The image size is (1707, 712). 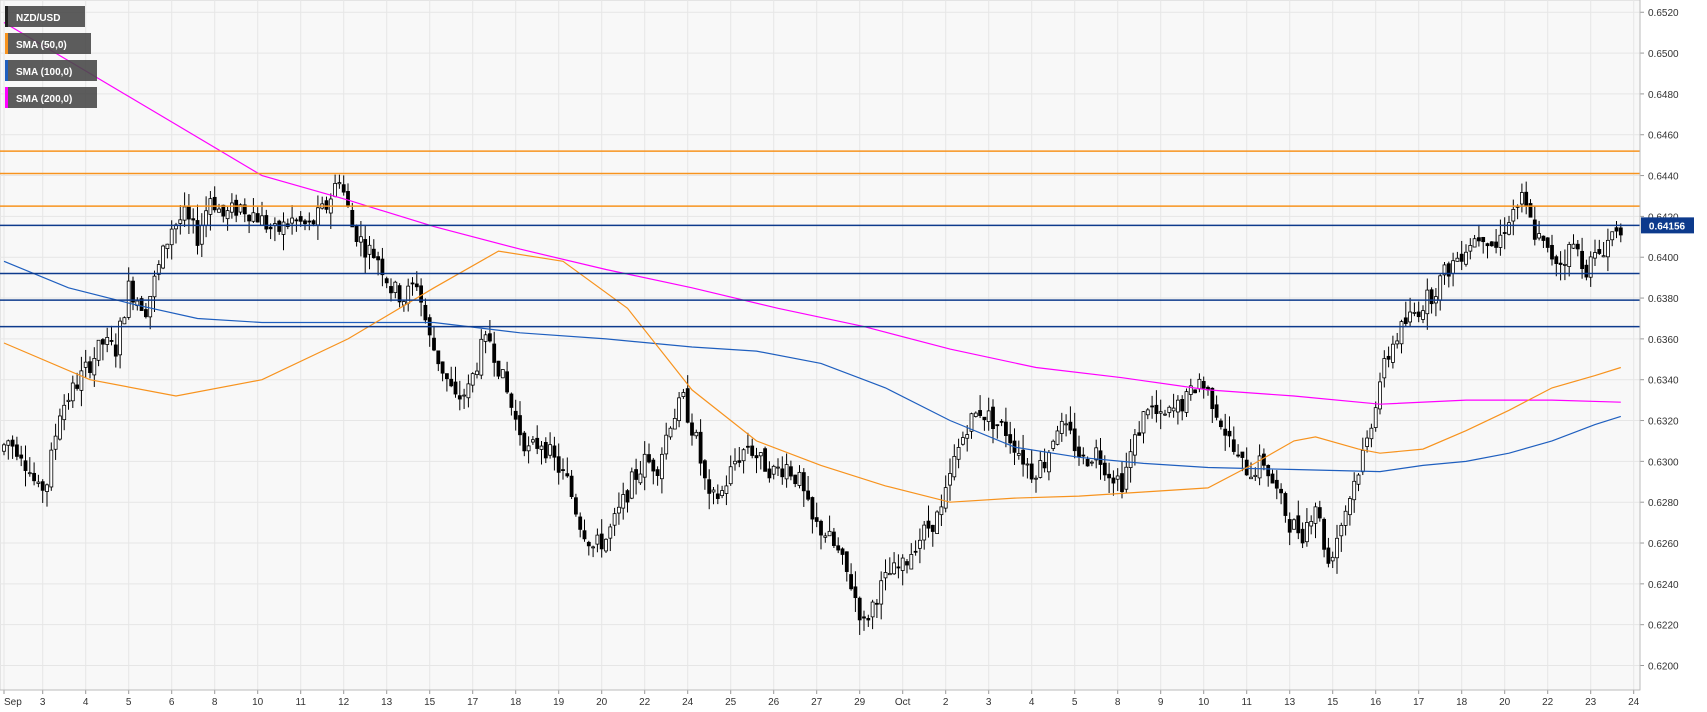 I want to click on legend-label: SMA (100,0), so click(x=44, y=72).